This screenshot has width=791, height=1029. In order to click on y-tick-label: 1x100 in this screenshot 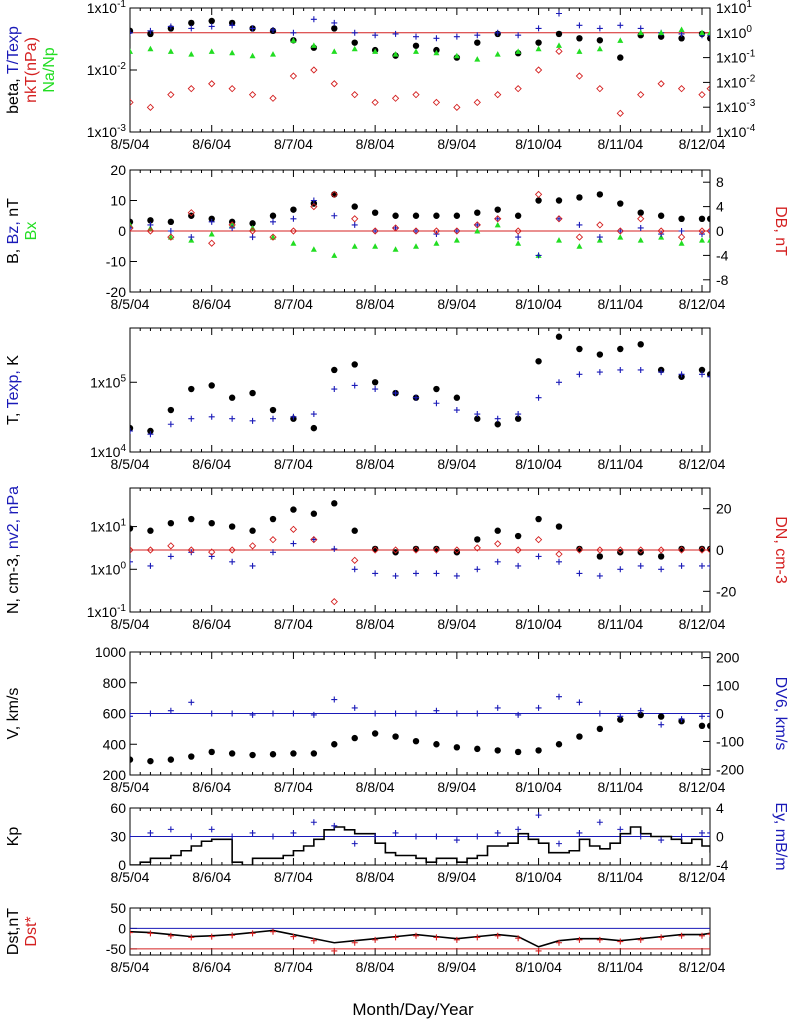, I will do `click(108, 568)`.